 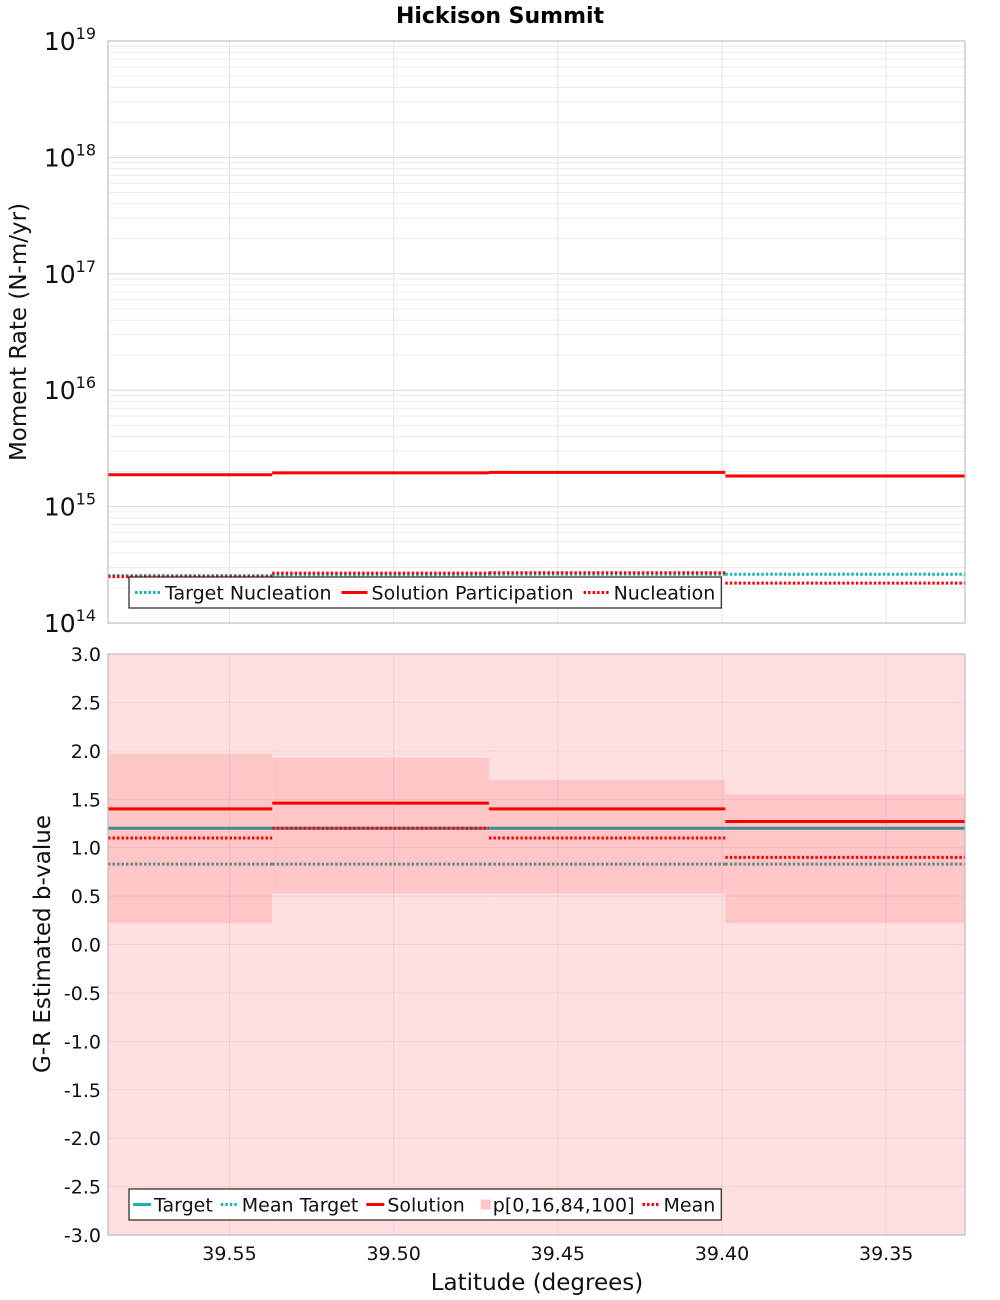 I want to click on top-ytick-label: 1019, so click(x=70, y=40).